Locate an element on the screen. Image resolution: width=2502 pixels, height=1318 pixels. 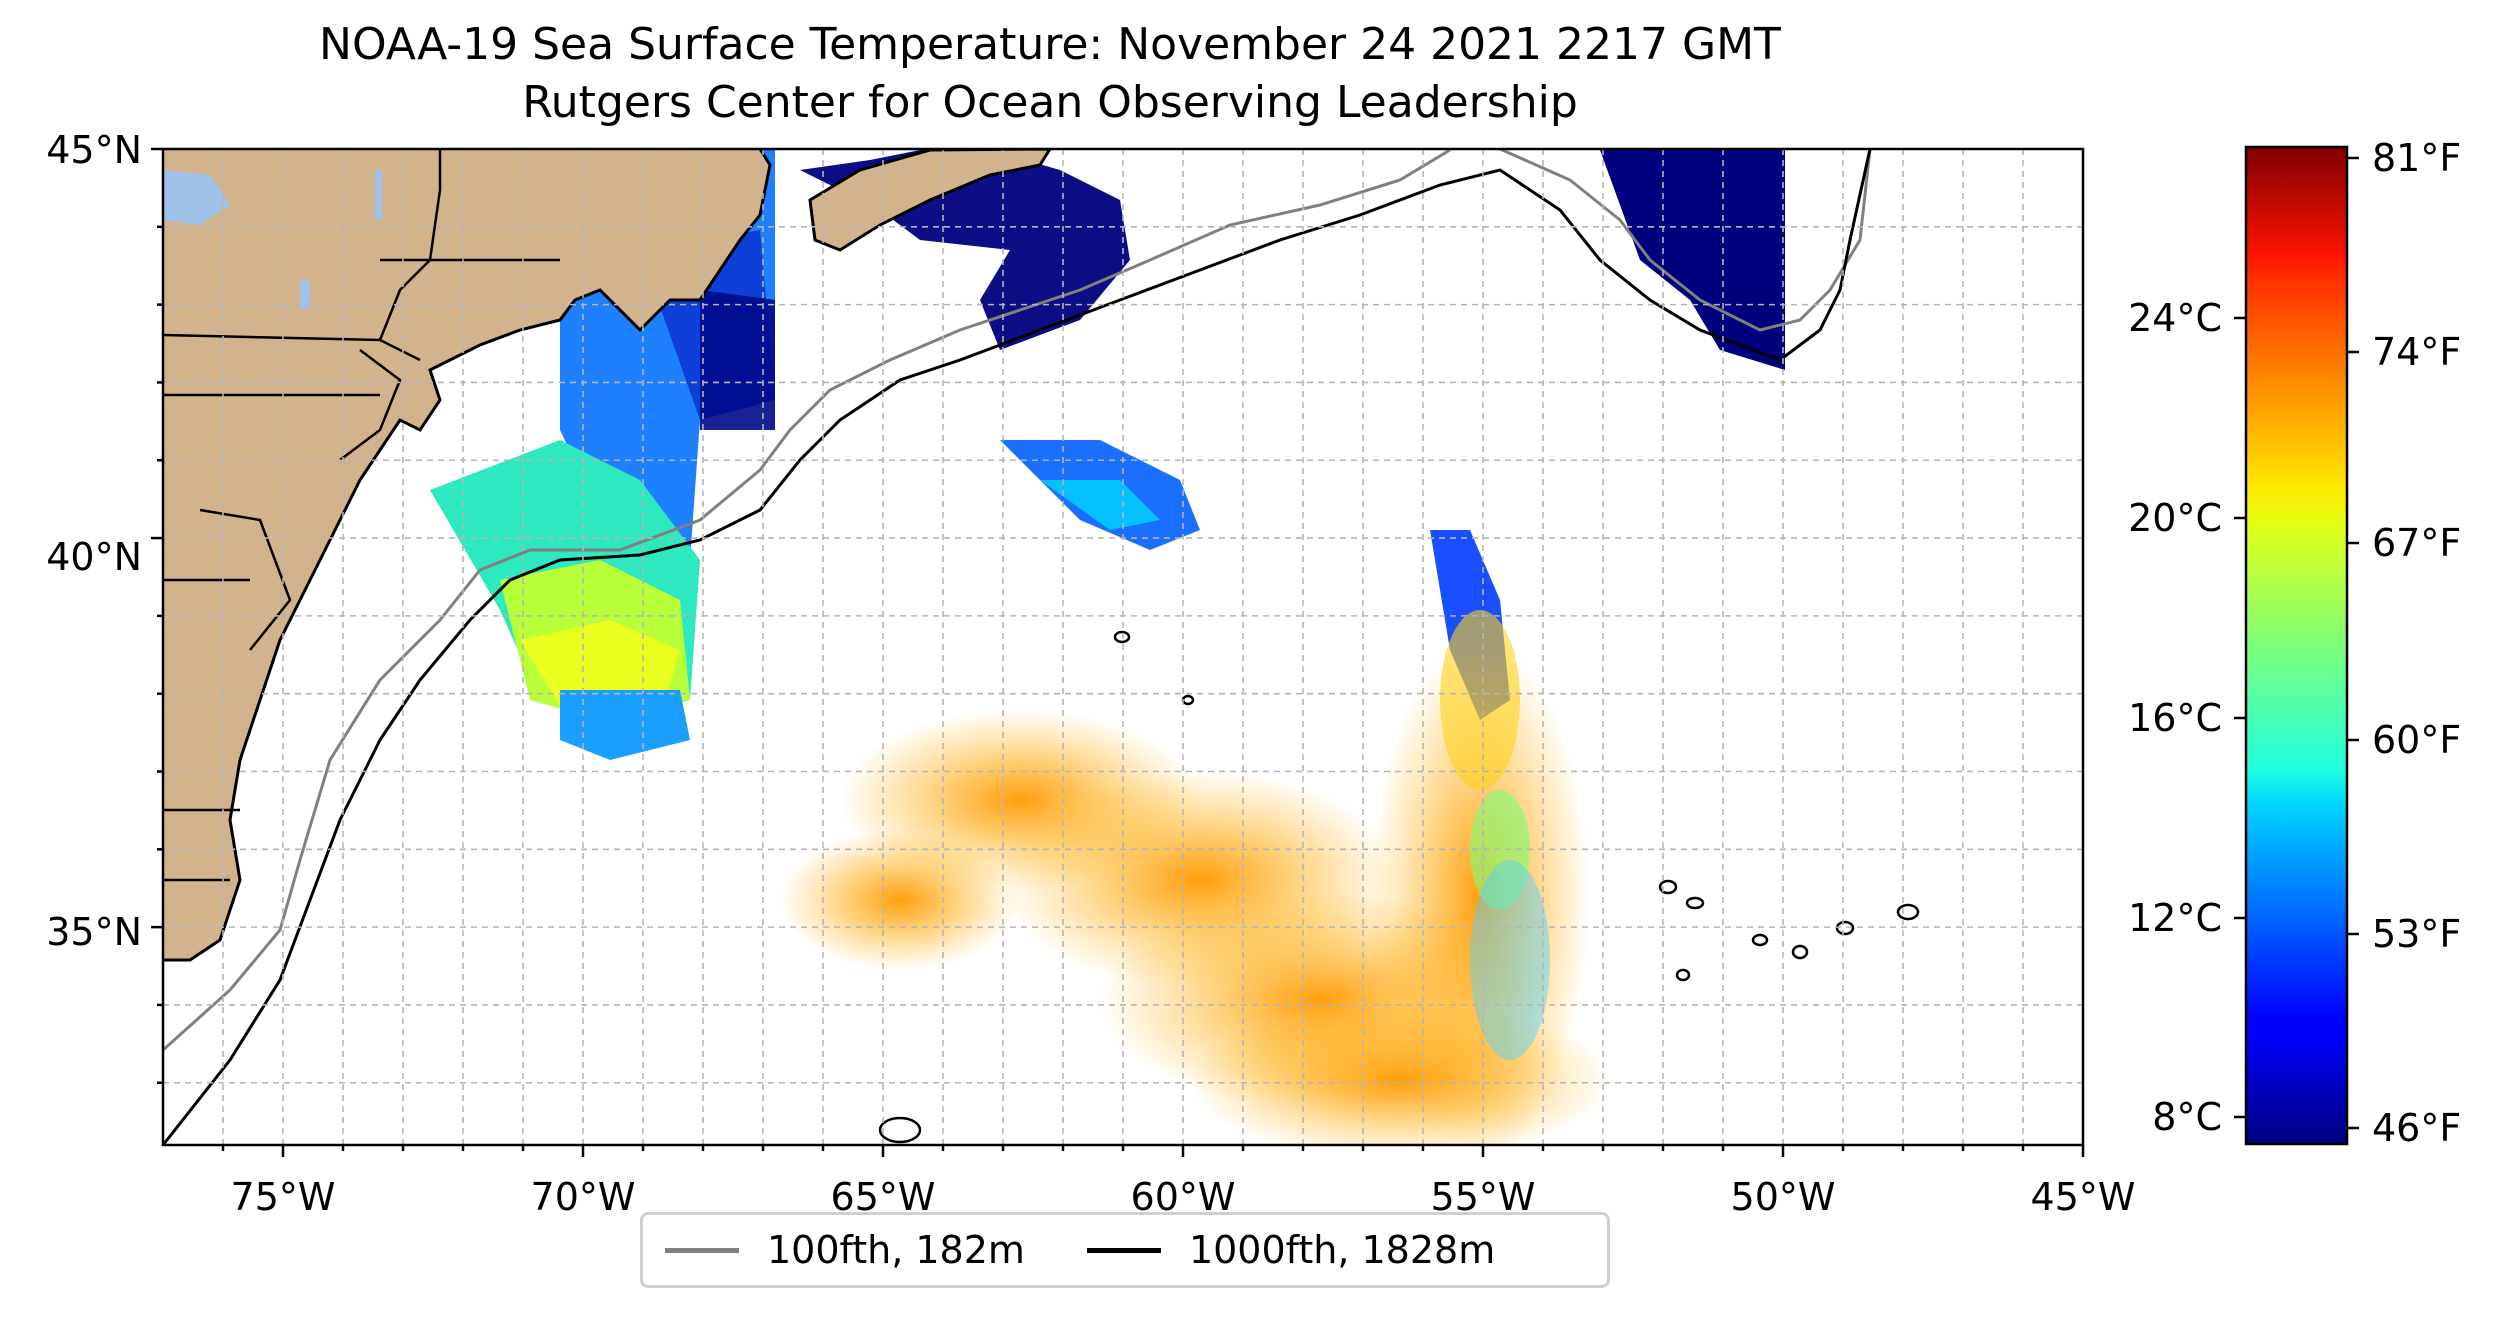
lon-tick-label: 75°W is located at coordinates (283, 1197).